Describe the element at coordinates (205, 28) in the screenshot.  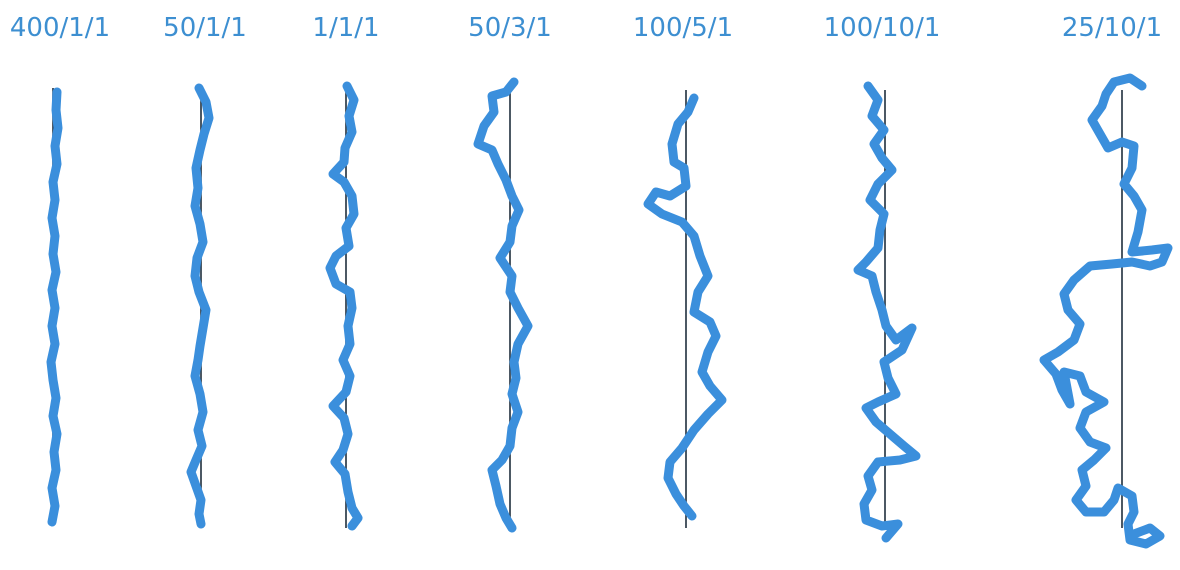
I see `panel-label: 50/1/1` at that location.